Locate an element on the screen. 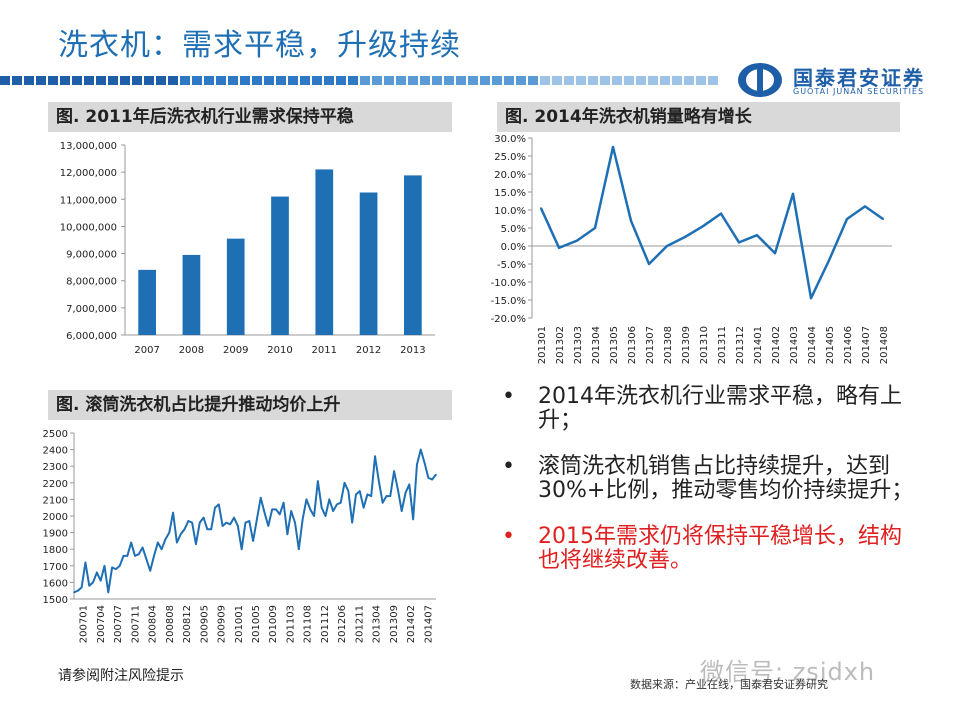  x-tick-label: 201403 is located at coordinates (794, 345).